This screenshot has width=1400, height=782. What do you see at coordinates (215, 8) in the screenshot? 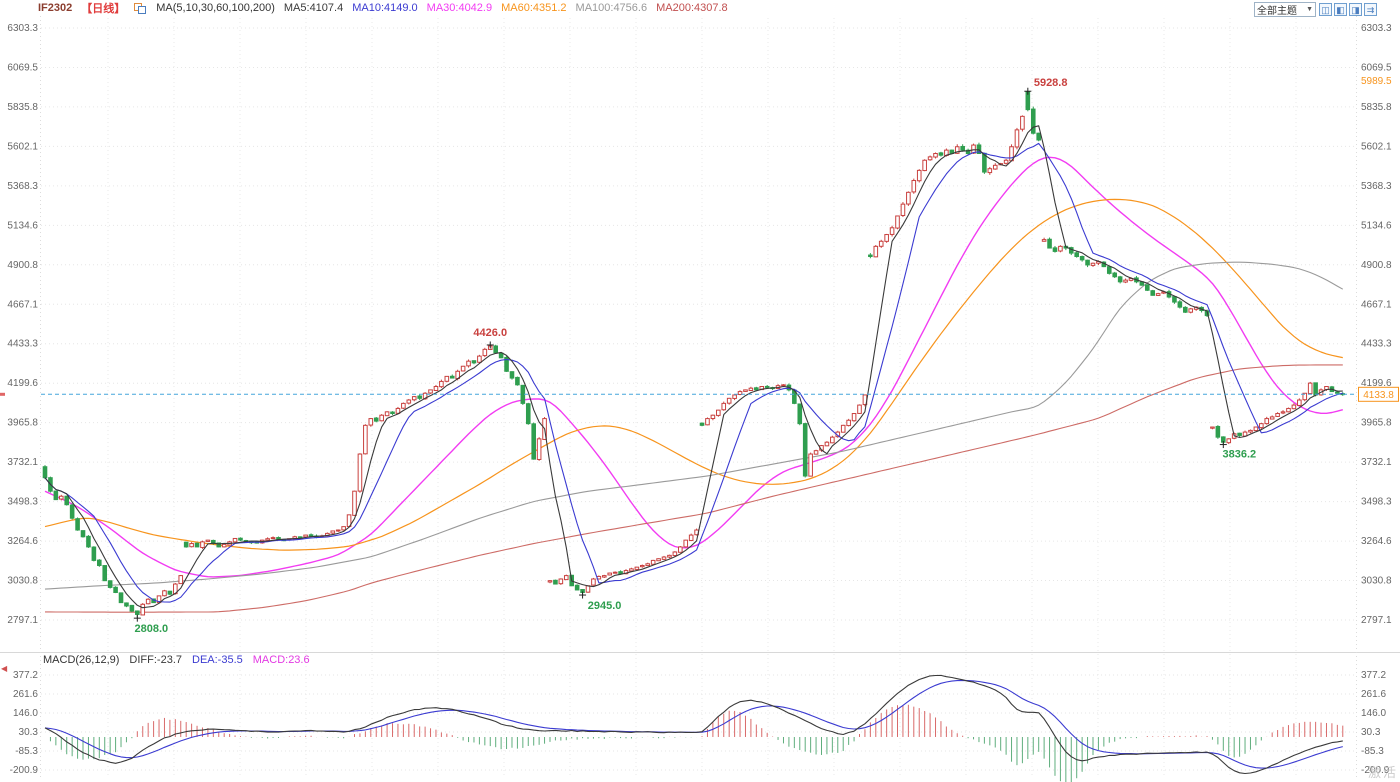
I see `ma-settings-label: MA(5,10,30,60,100,200)` at bounding box center [215, 8].